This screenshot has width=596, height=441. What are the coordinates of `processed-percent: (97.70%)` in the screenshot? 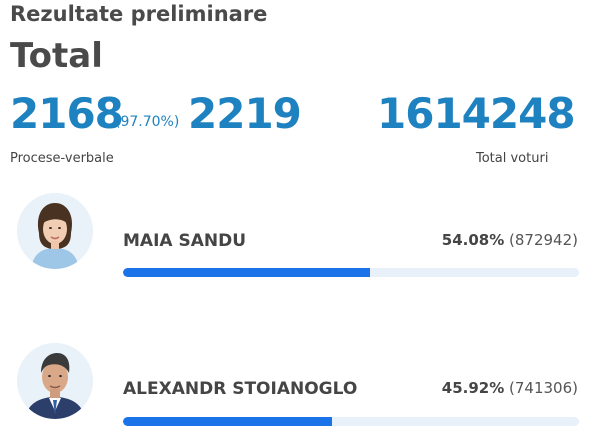 It's located at (147, 122).